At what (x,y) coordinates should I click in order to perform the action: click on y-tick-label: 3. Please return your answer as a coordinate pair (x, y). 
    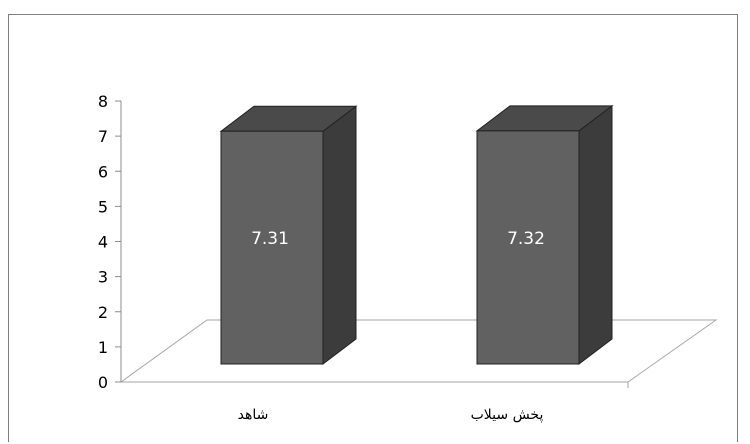
    Looking at the image, I should click on (103, 277).